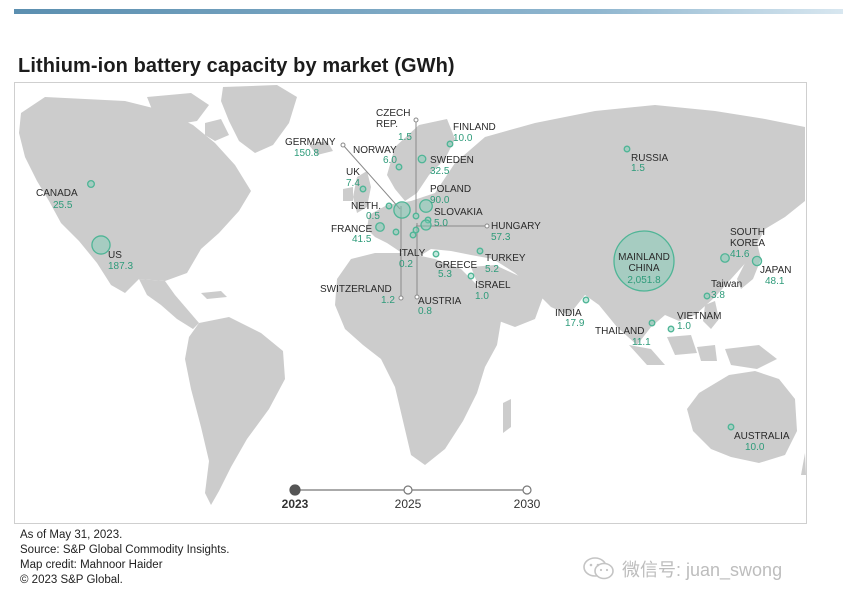 The image size is (843, 607). Describe the element at coordinates (652, 323) in the screenshot. I see `bubble-thailand` at that location.